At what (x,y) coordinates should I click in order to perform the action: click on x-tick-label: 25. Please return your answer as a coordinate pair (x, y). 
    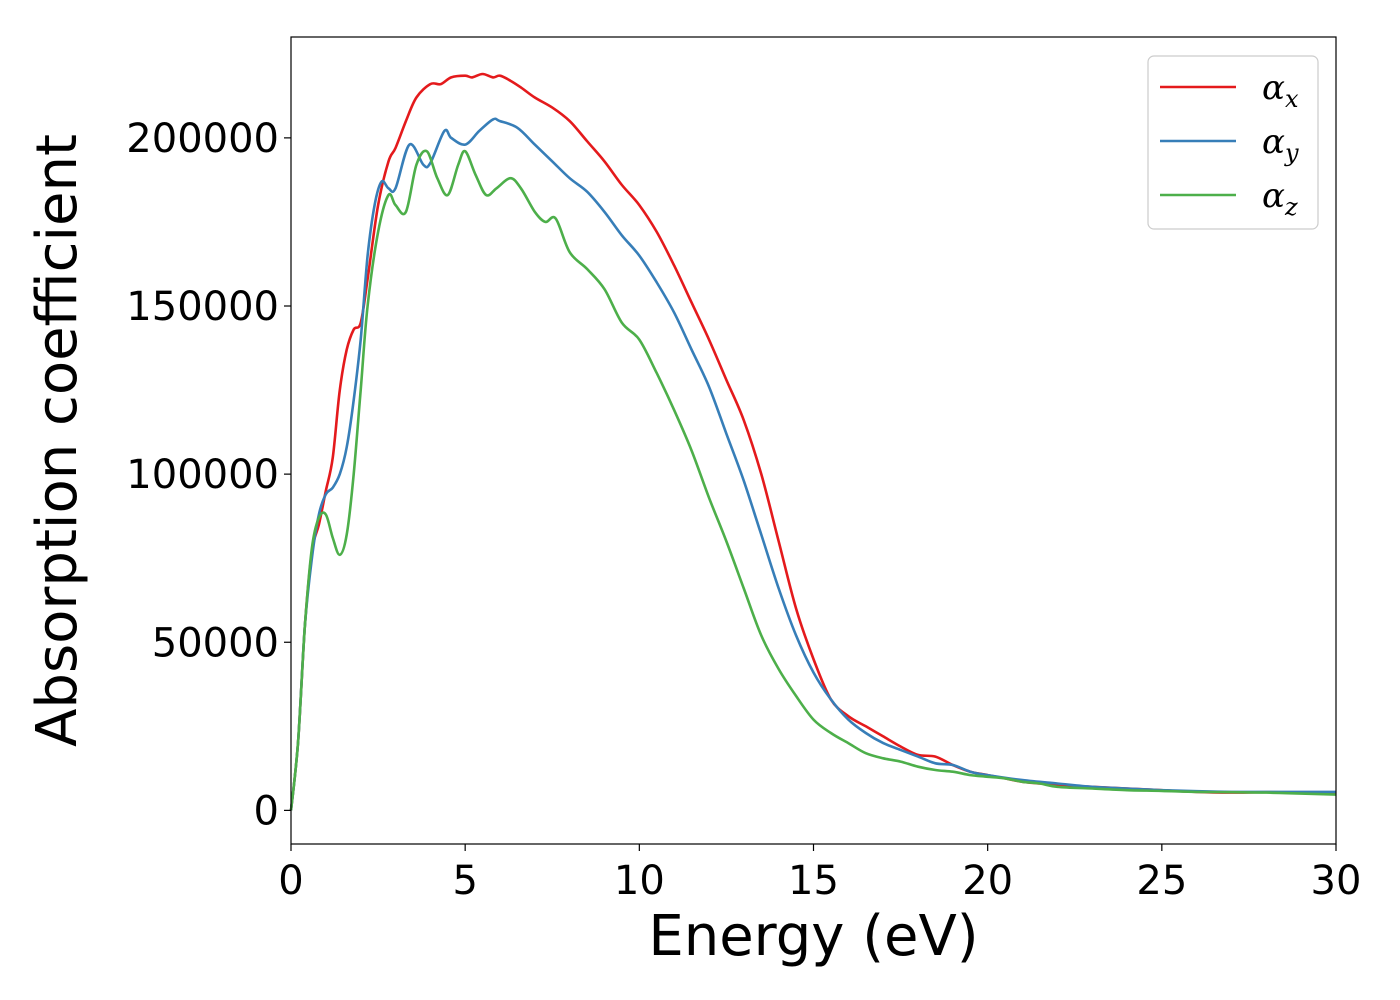
    Looking at the image, I should click on (1161, 881).